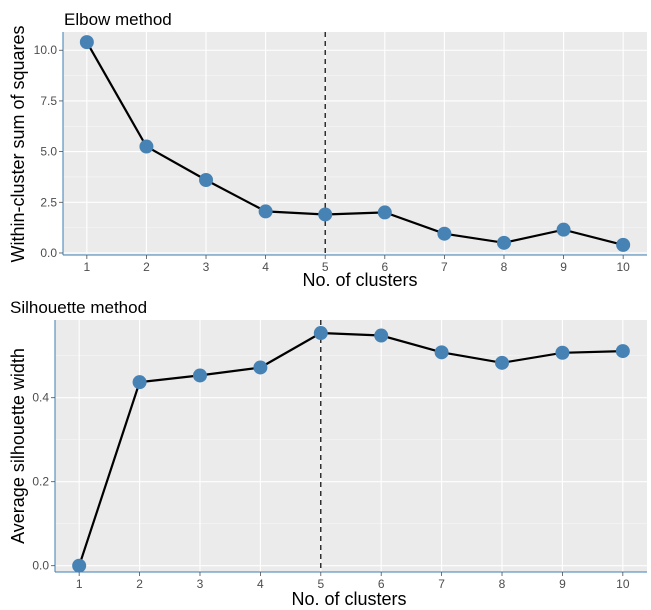 This screenshot has width=651, height=610. What do you see at coordinates (562, 584) in the screenshot?
I see `silhouette-x-tick-label: 9` at bounding box center [562, 584].